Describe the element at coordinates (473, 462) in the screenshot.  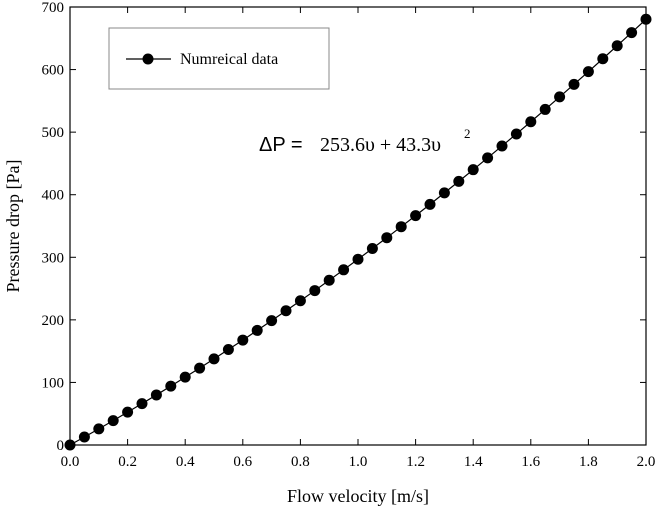
I see `x-tick-label: 1.4` at that location.